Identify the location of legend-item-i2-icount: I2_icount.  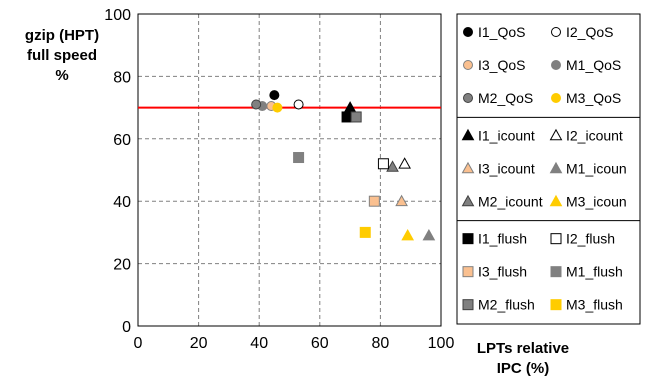
(586, 135).